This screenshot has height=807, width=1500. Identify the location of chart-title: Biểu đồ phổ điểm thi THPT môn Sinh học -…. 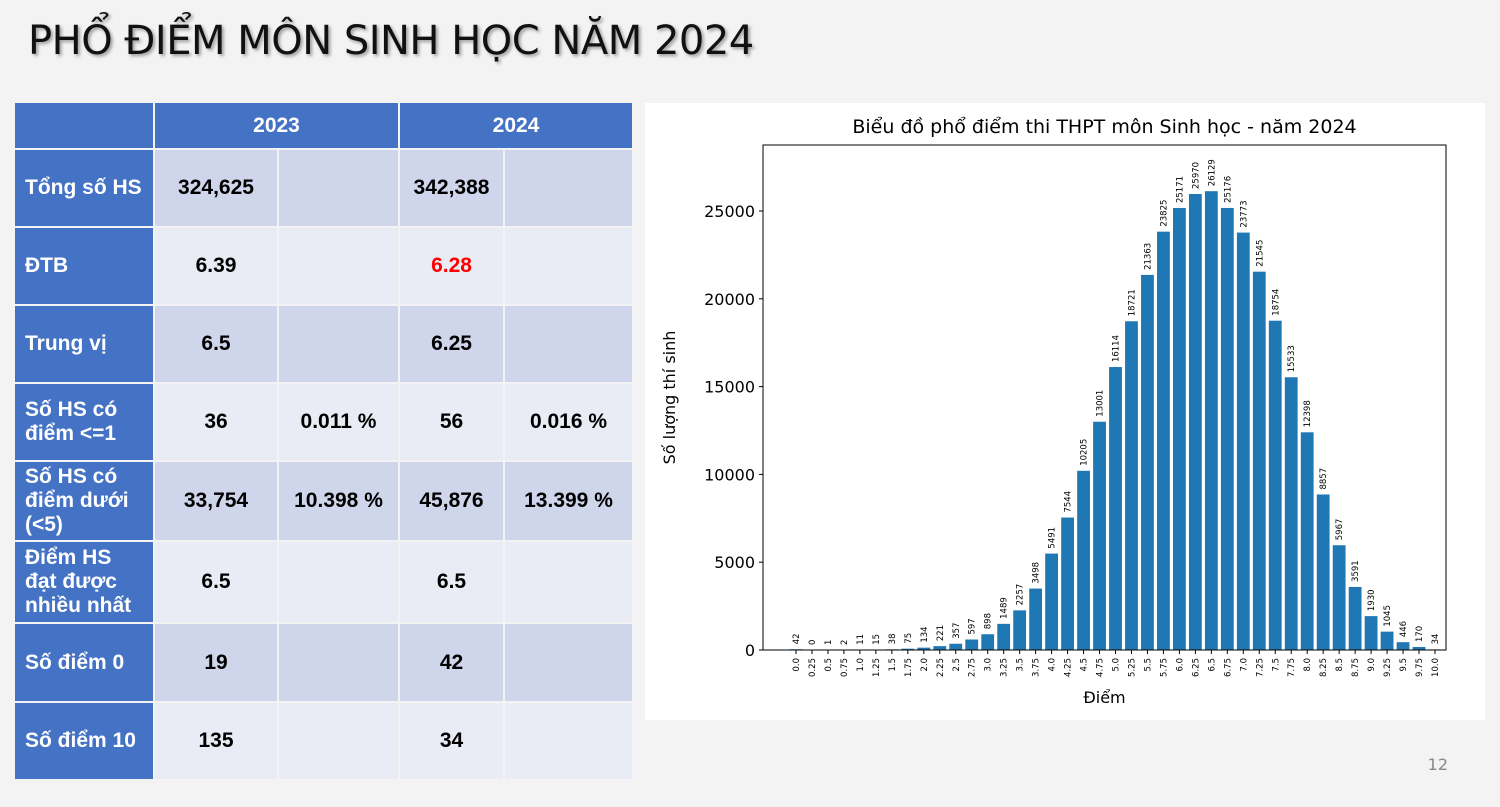
(1104, 127).